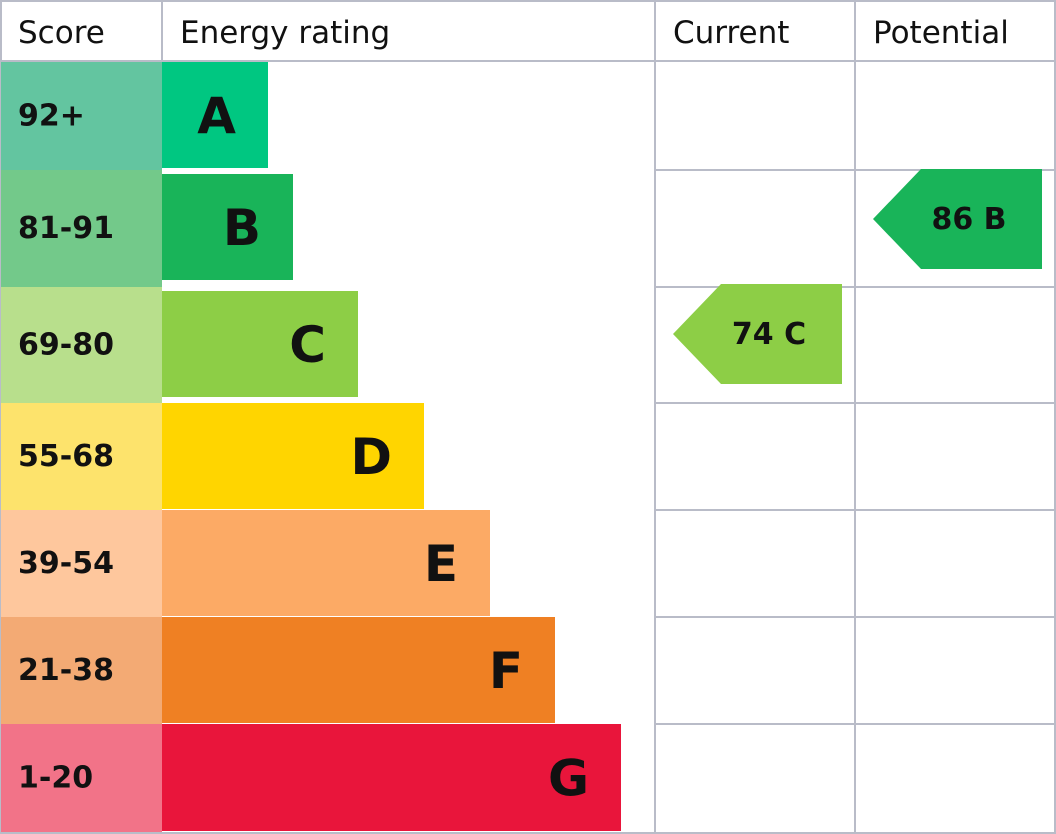 The height and width of the screenshot is (834, 1056). What do you see at coordinates (941, 33) in the screenshot?
I see `header-potential: Potential` at bounding box center [941, 33].